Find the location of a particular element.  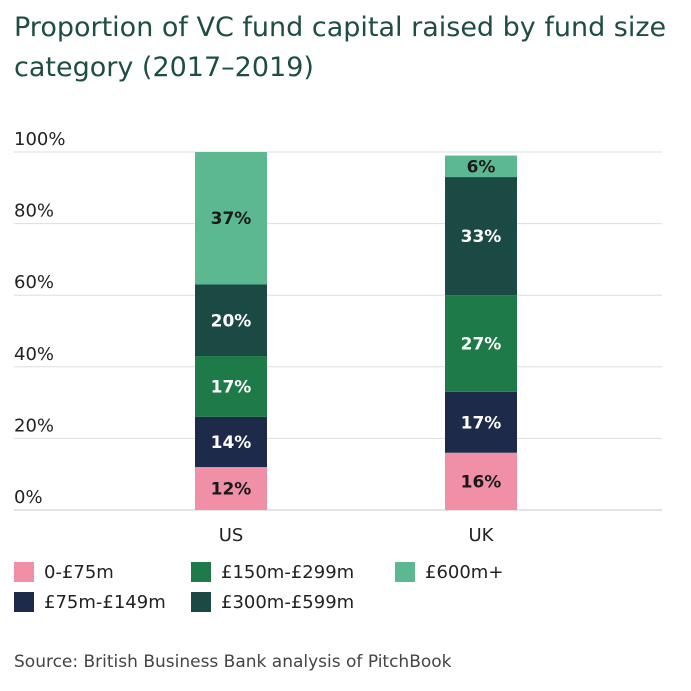

legend-item-75m-149m: £75m-£149m is located at coordinates (90, 602).